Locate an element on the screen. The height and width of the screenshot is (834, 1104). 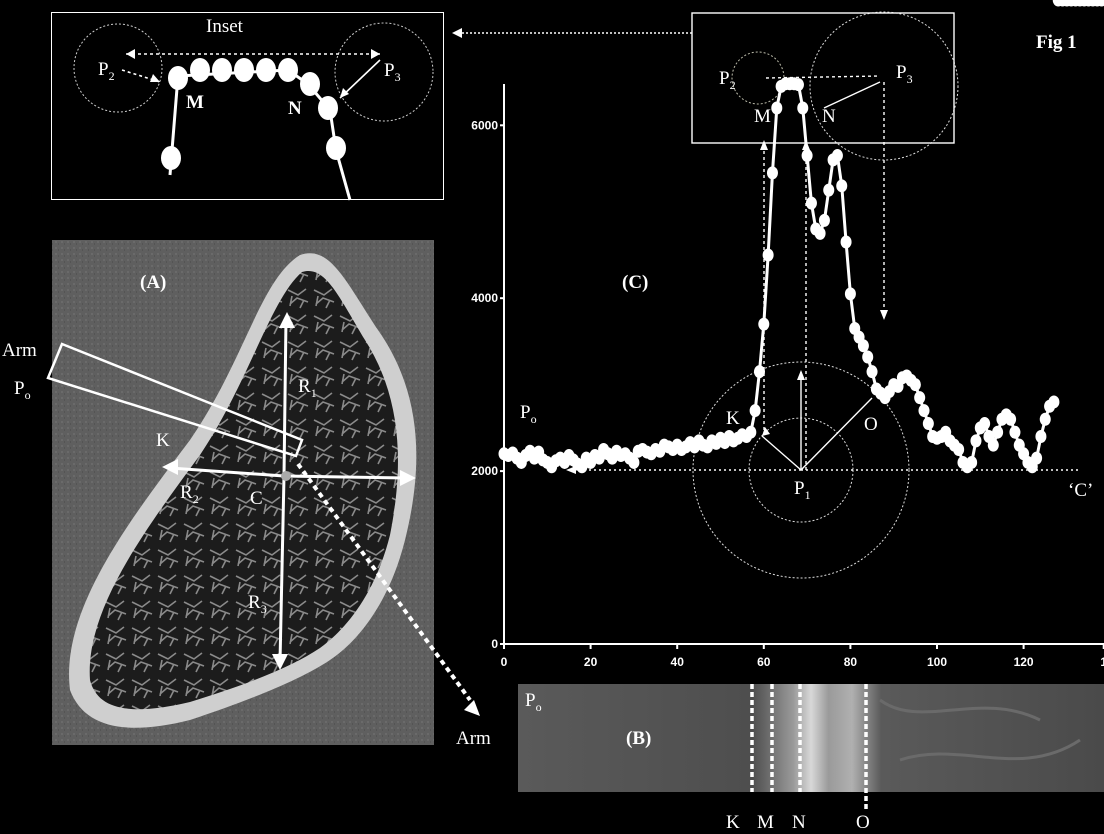
r3-label: R3 is located at coordinates (257, 604).